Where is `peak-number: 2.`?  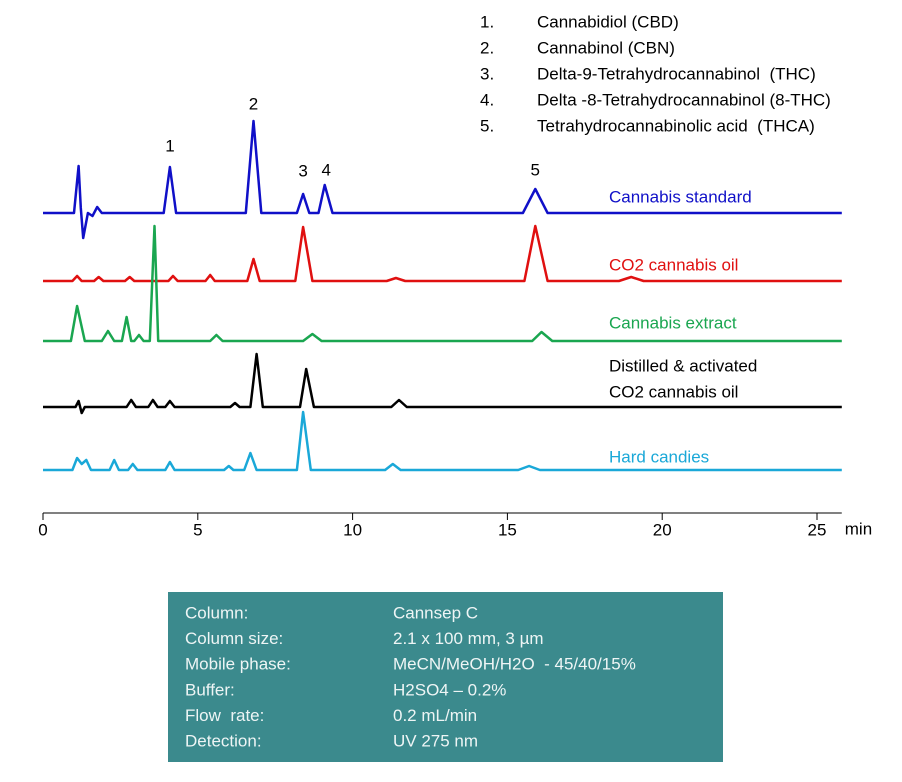
peak-number: 2. is located at coordinates (487, 47).